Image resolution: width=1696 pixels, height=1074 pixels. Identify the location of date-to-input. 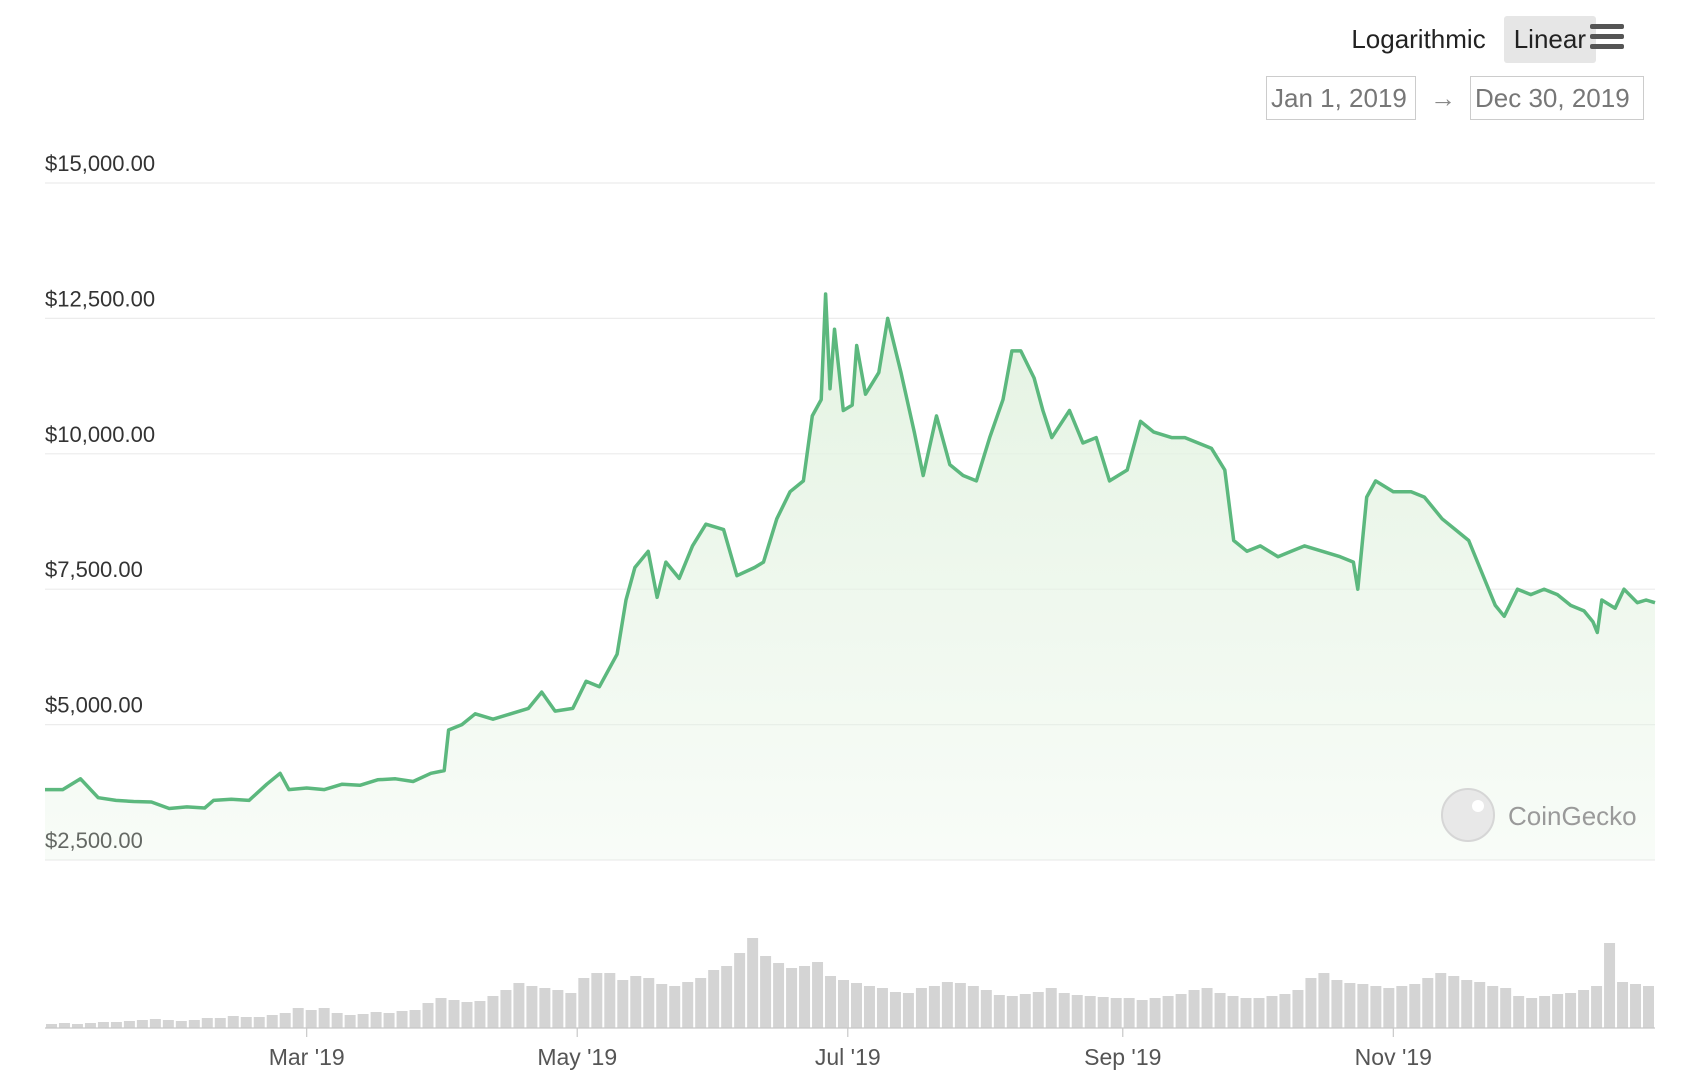
(1557, 98).